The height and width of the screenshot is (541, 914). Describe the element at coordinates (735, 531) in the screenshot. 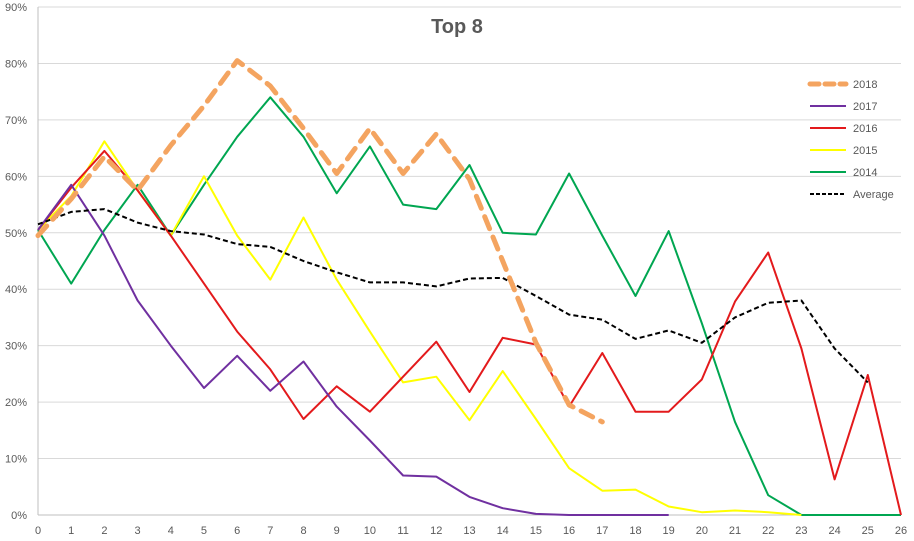

I see `x-tick-label: 21` at that location.